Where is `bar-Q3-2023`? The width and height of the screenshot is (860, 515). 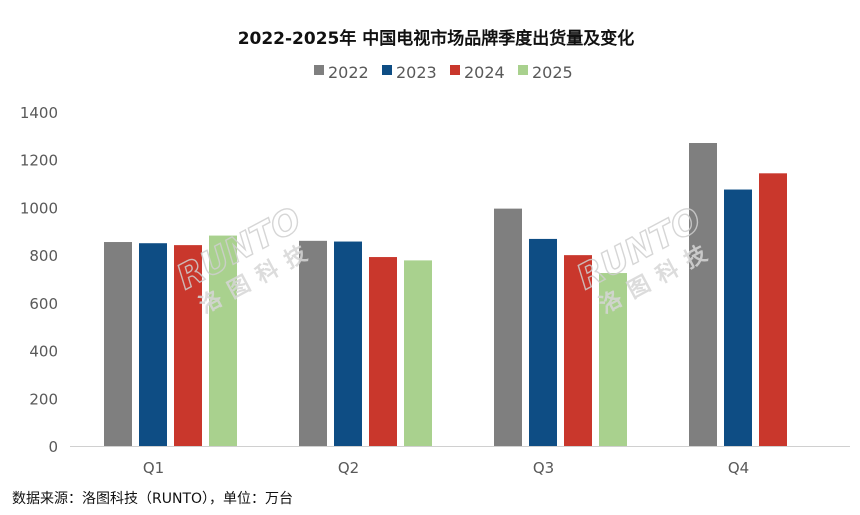
bar-Q3-2023 is located at coordinates (543, 342).